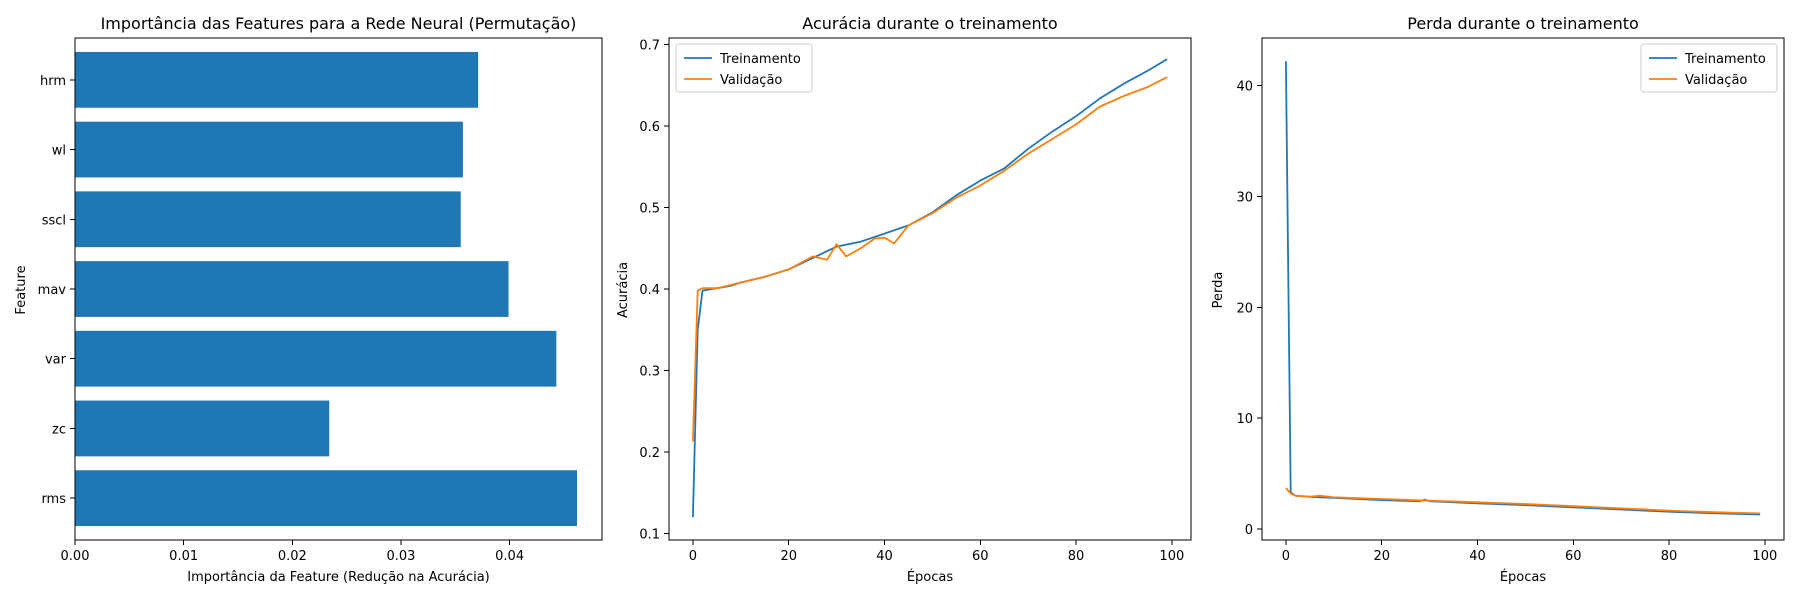 Image resolution: width=1800 pixels, height=600 pixels. What do you see at coordinates (268, 219) in the screenshot?
I see `bar-sscl` at bounding box center [268, 219].